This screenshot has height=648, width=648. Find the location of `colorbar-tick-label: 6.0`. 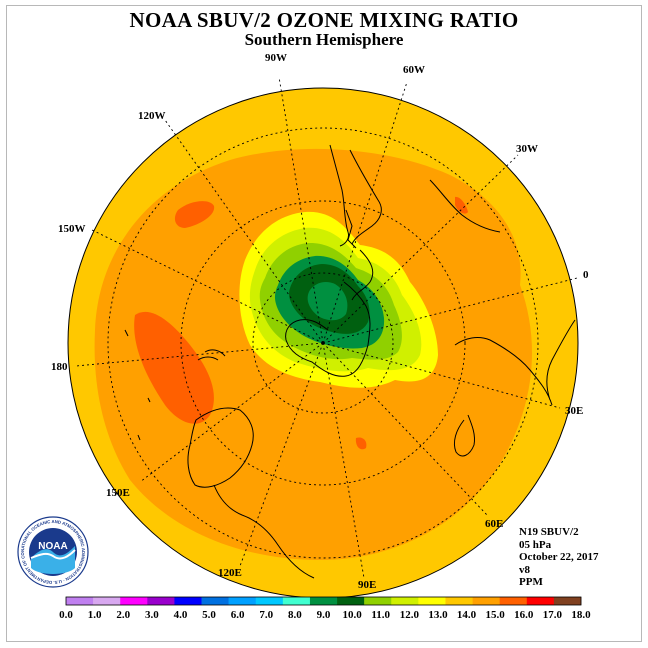

colorbar-tick-label: 6.0 is located at coordinates (238, 615).